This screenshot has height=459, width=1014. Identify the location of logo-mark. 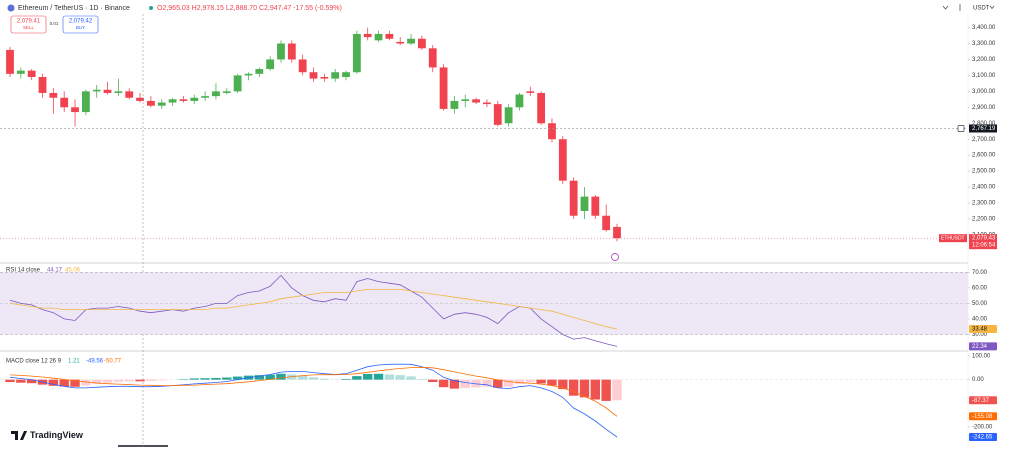
(19, 435).